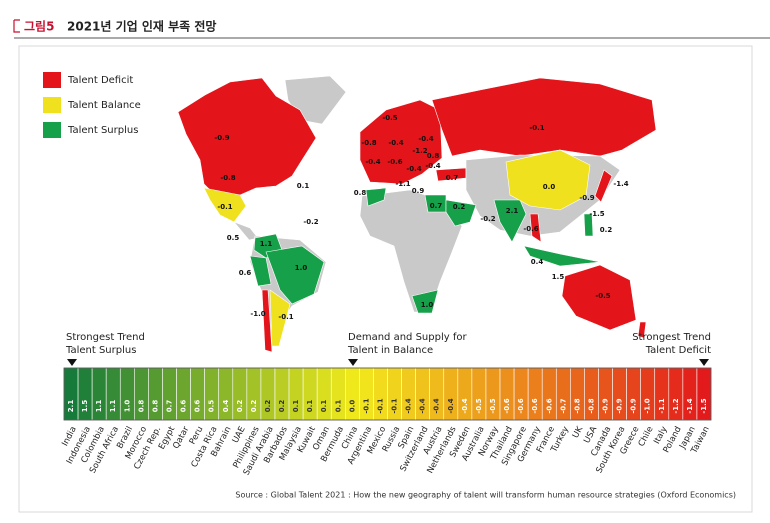 The height and width of the screenshot is (523, 770). I want to click on annotation: Talent in Balance, so click(390, 350).